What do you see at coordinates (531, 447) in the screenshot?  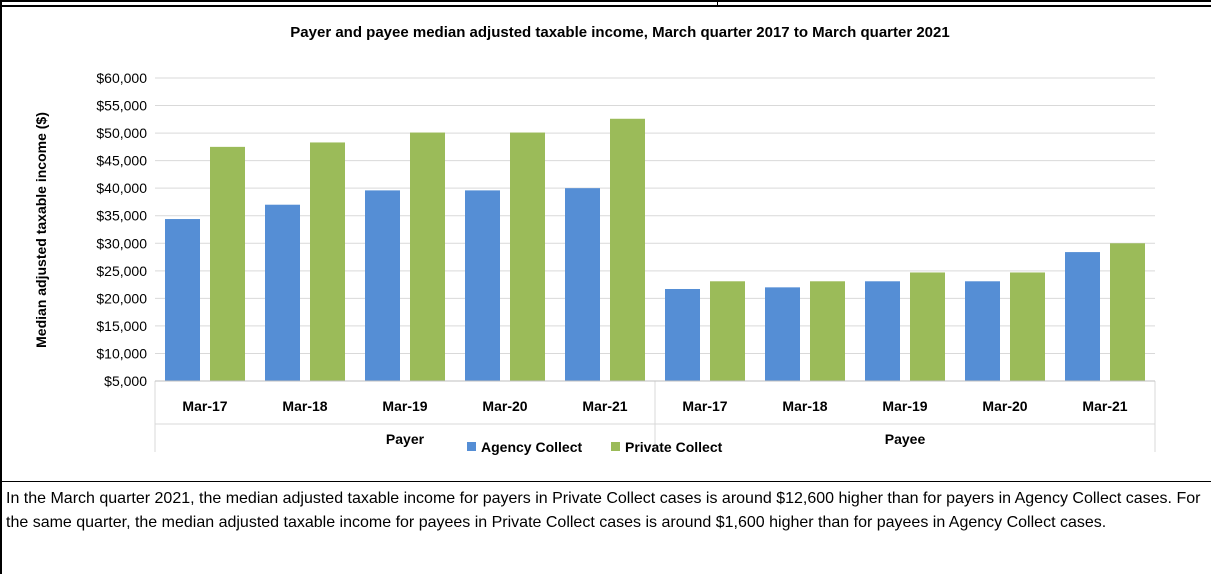 I see `legend-entry: Agency Collect` at bounding box center [531, 447].